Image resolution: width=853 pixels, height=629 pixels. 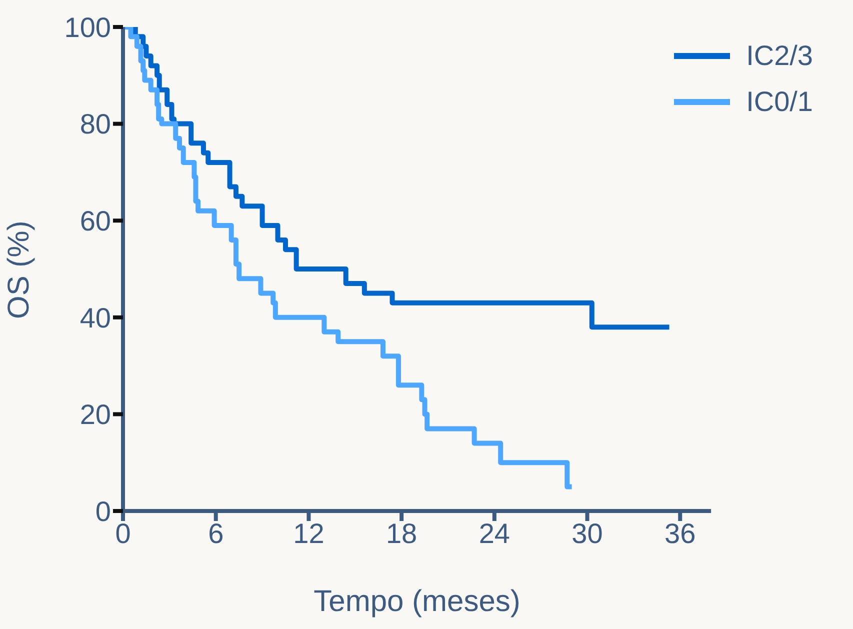 What do you see at coordinates (216, 533) in the screenshot?
I see `x-tick-label: 6` at bounding box center [216, 533].